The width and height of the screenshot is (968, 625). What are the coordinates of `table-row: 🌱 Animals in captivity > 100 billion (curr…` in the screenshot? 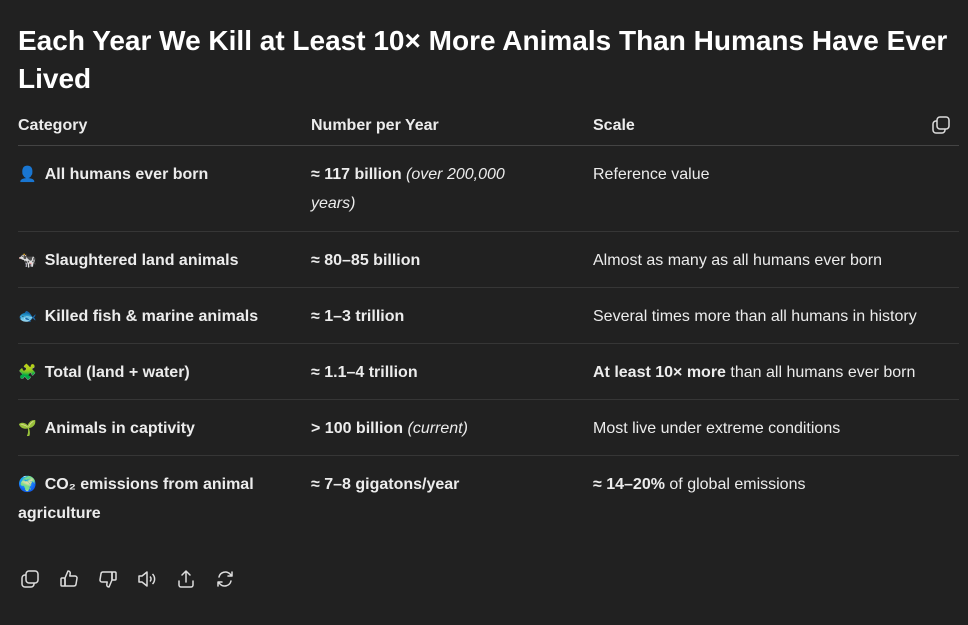 It's located at (488, 428).